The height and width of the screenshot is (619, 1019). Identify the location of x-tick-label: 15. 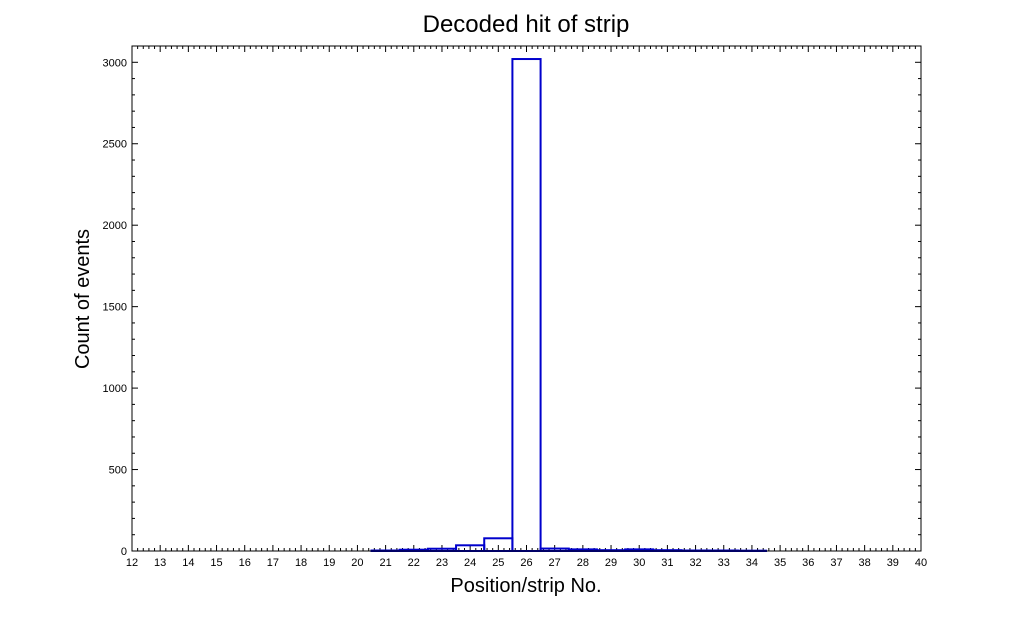
(216, 563).